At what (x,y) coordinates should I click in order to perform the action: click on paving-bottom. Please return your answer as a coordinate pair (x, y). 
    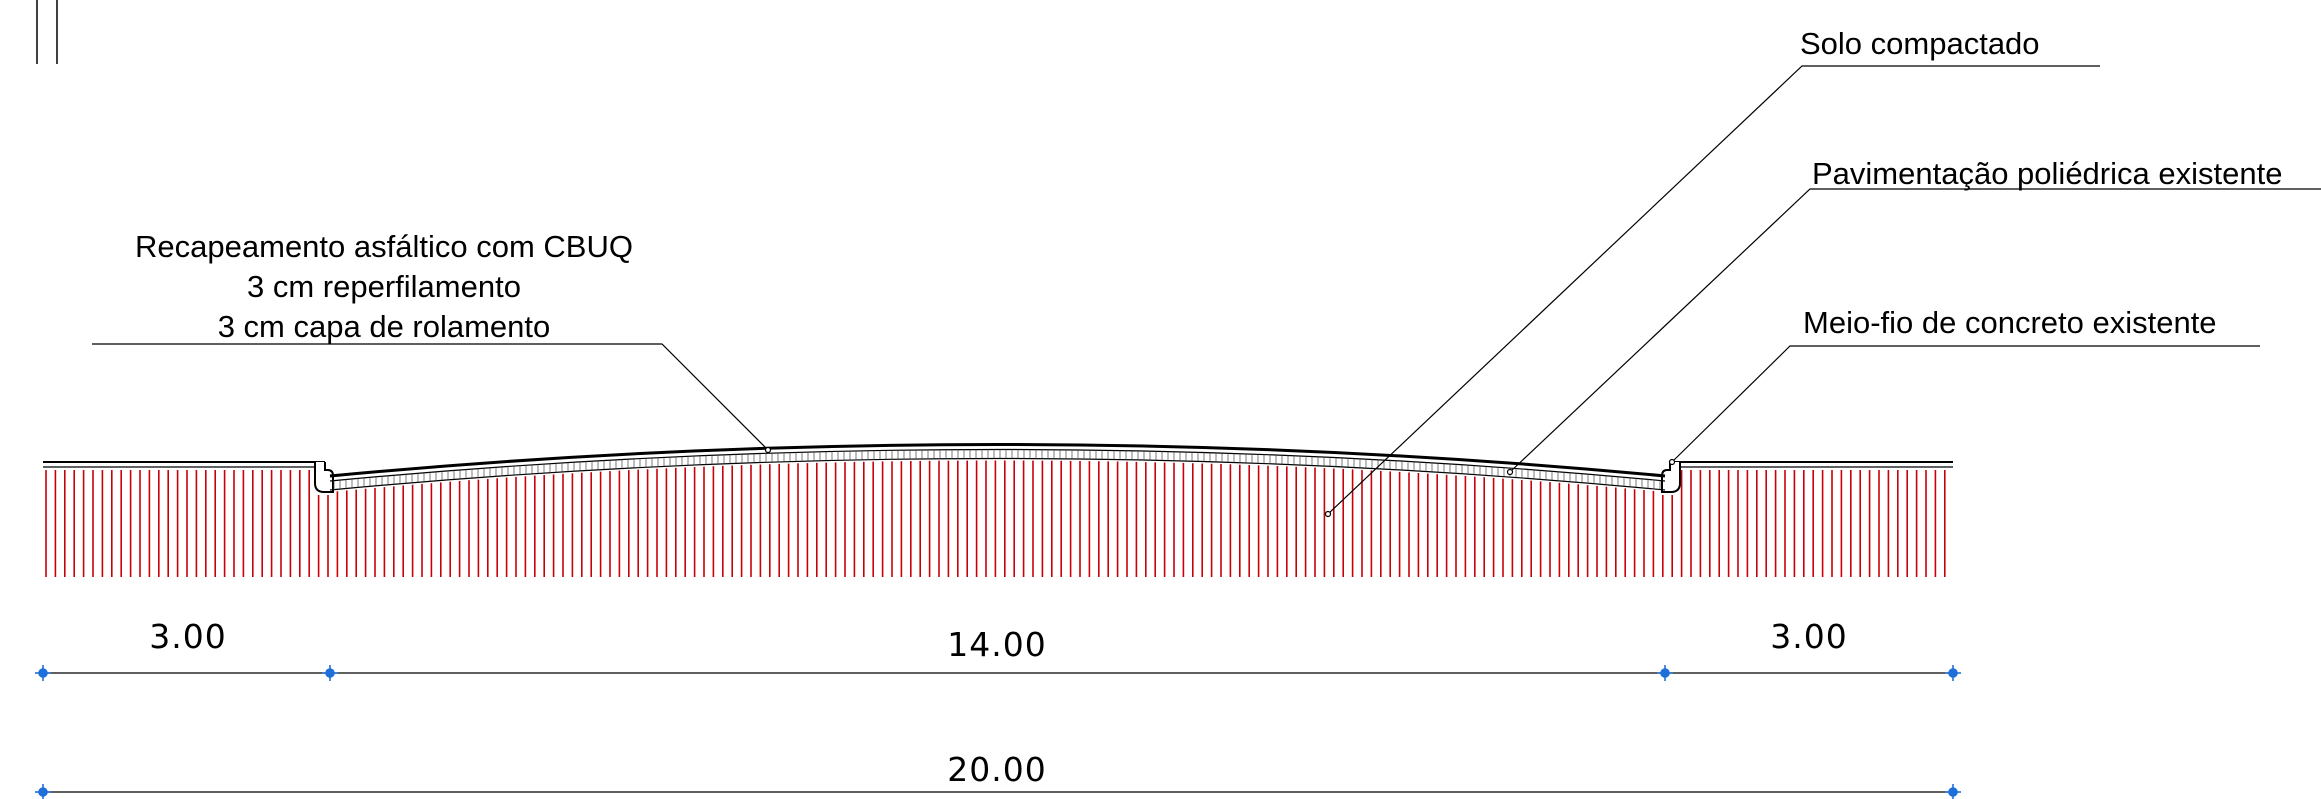
    Looking at the image, I should click on (997, 474).